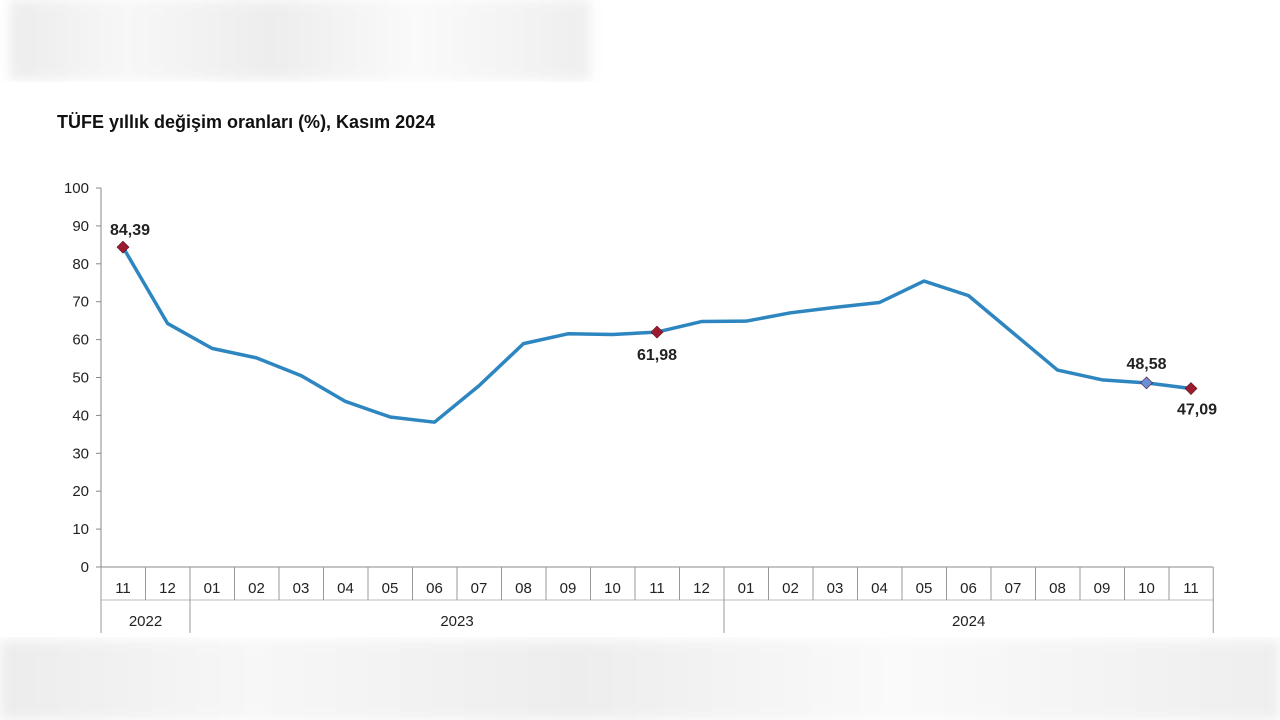  Describe the element at coordinates (1197, 410) in the screenshot. I see `data-label: 47,09` at that location.